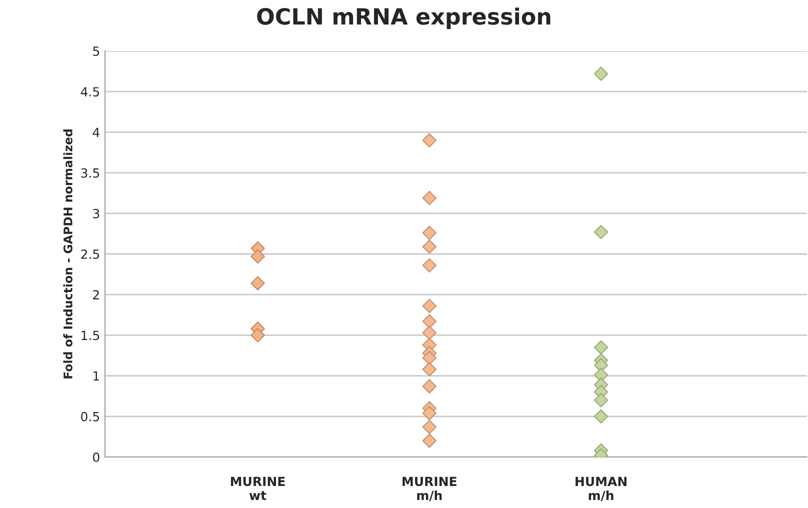 The width and height of the screenshot is (808, 508). I want to click on y-tick-label: 3, so click(96, 213).